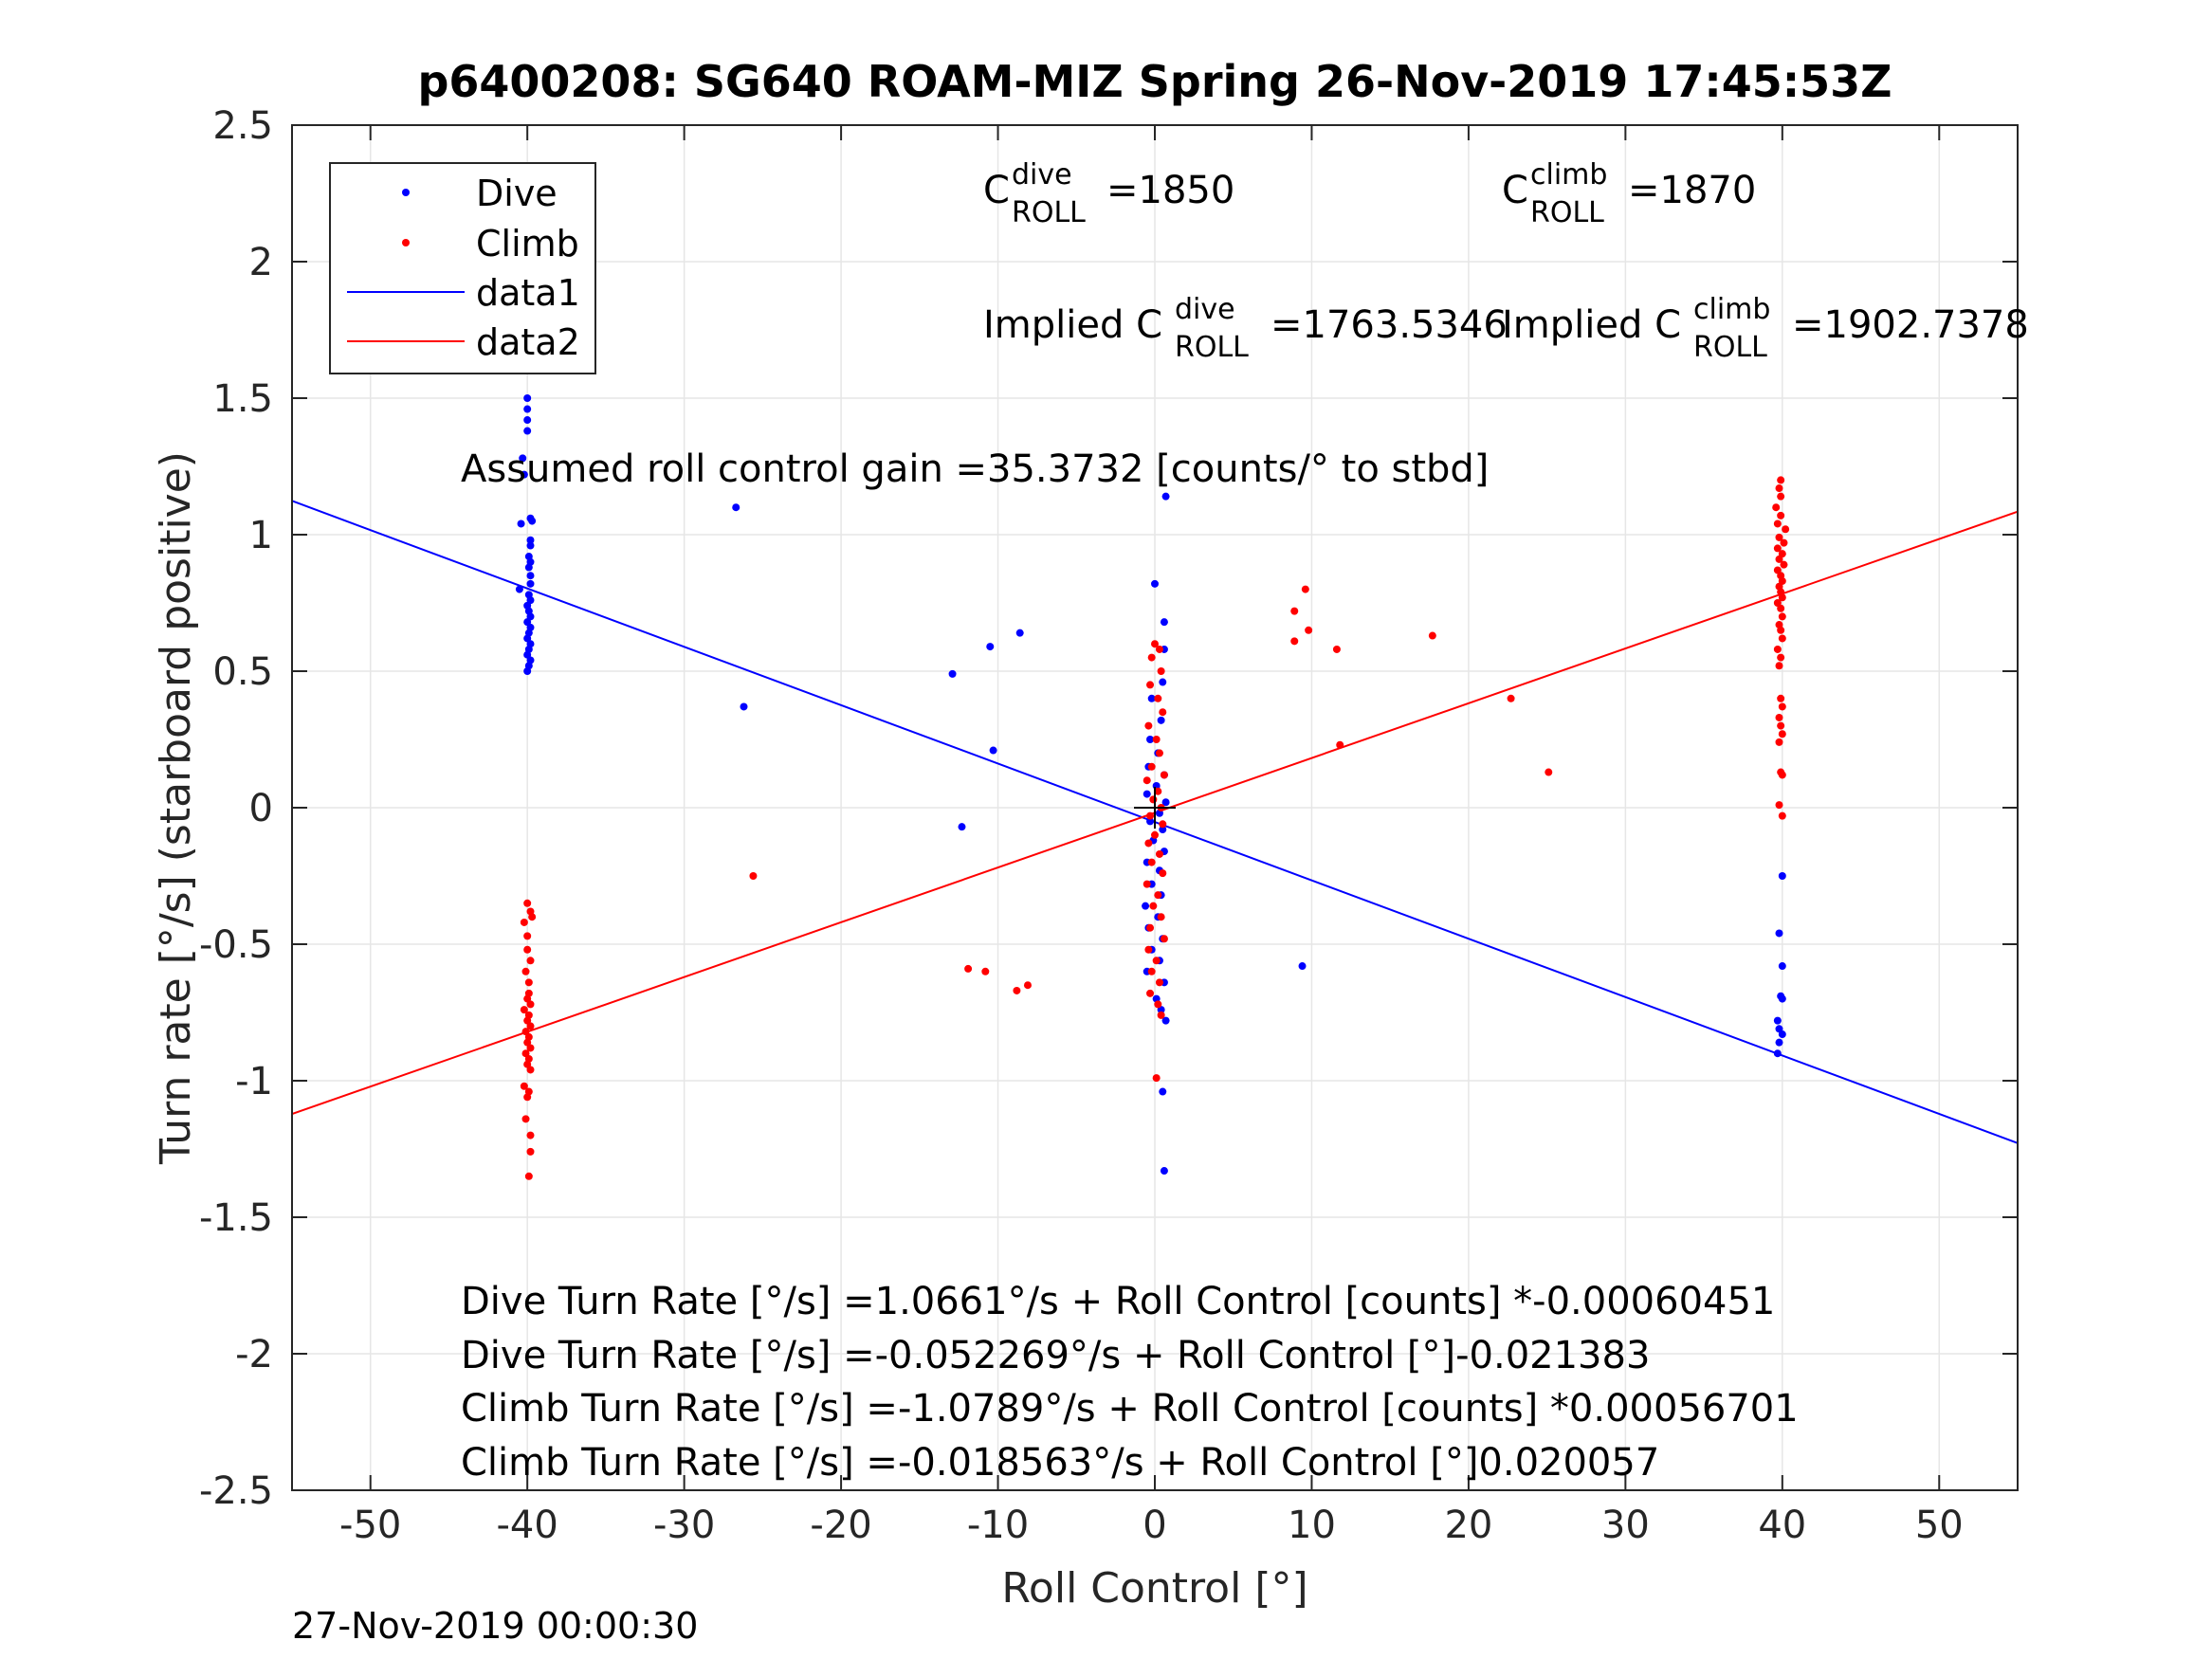 The width and height of the screenshot is (2212, 1659). I want to click on x-tick-label: -40, so click(527, 1525).